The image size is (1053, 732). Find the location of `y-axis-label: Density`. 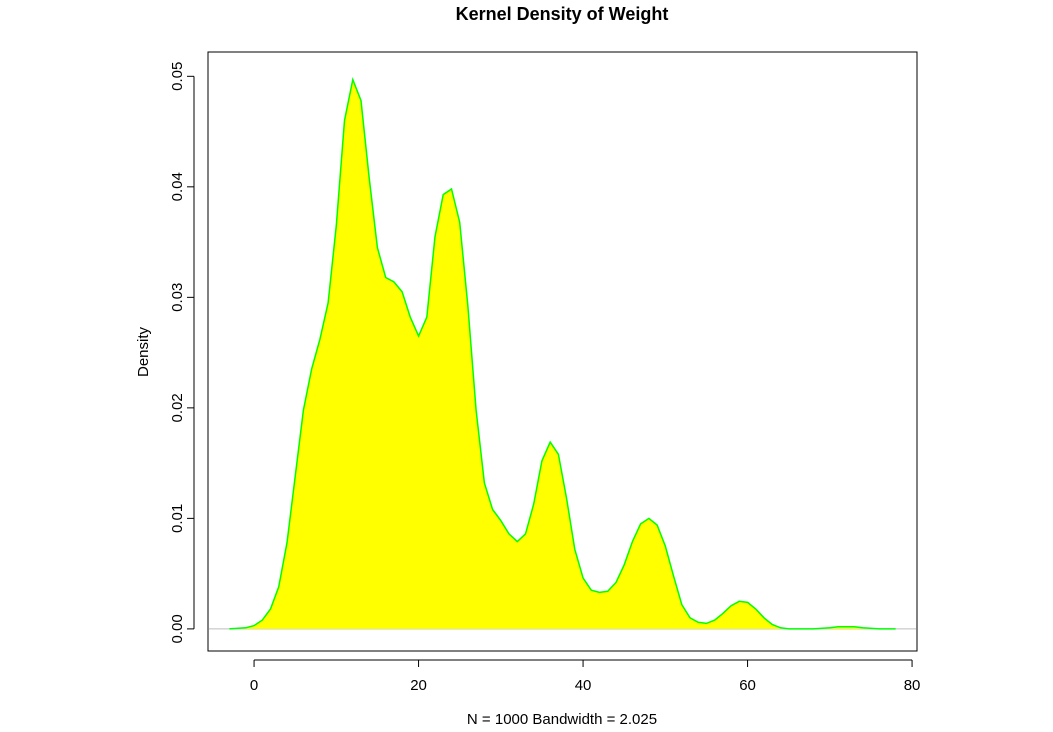

y-axis-label: Density is located at coordinates (143, 351).